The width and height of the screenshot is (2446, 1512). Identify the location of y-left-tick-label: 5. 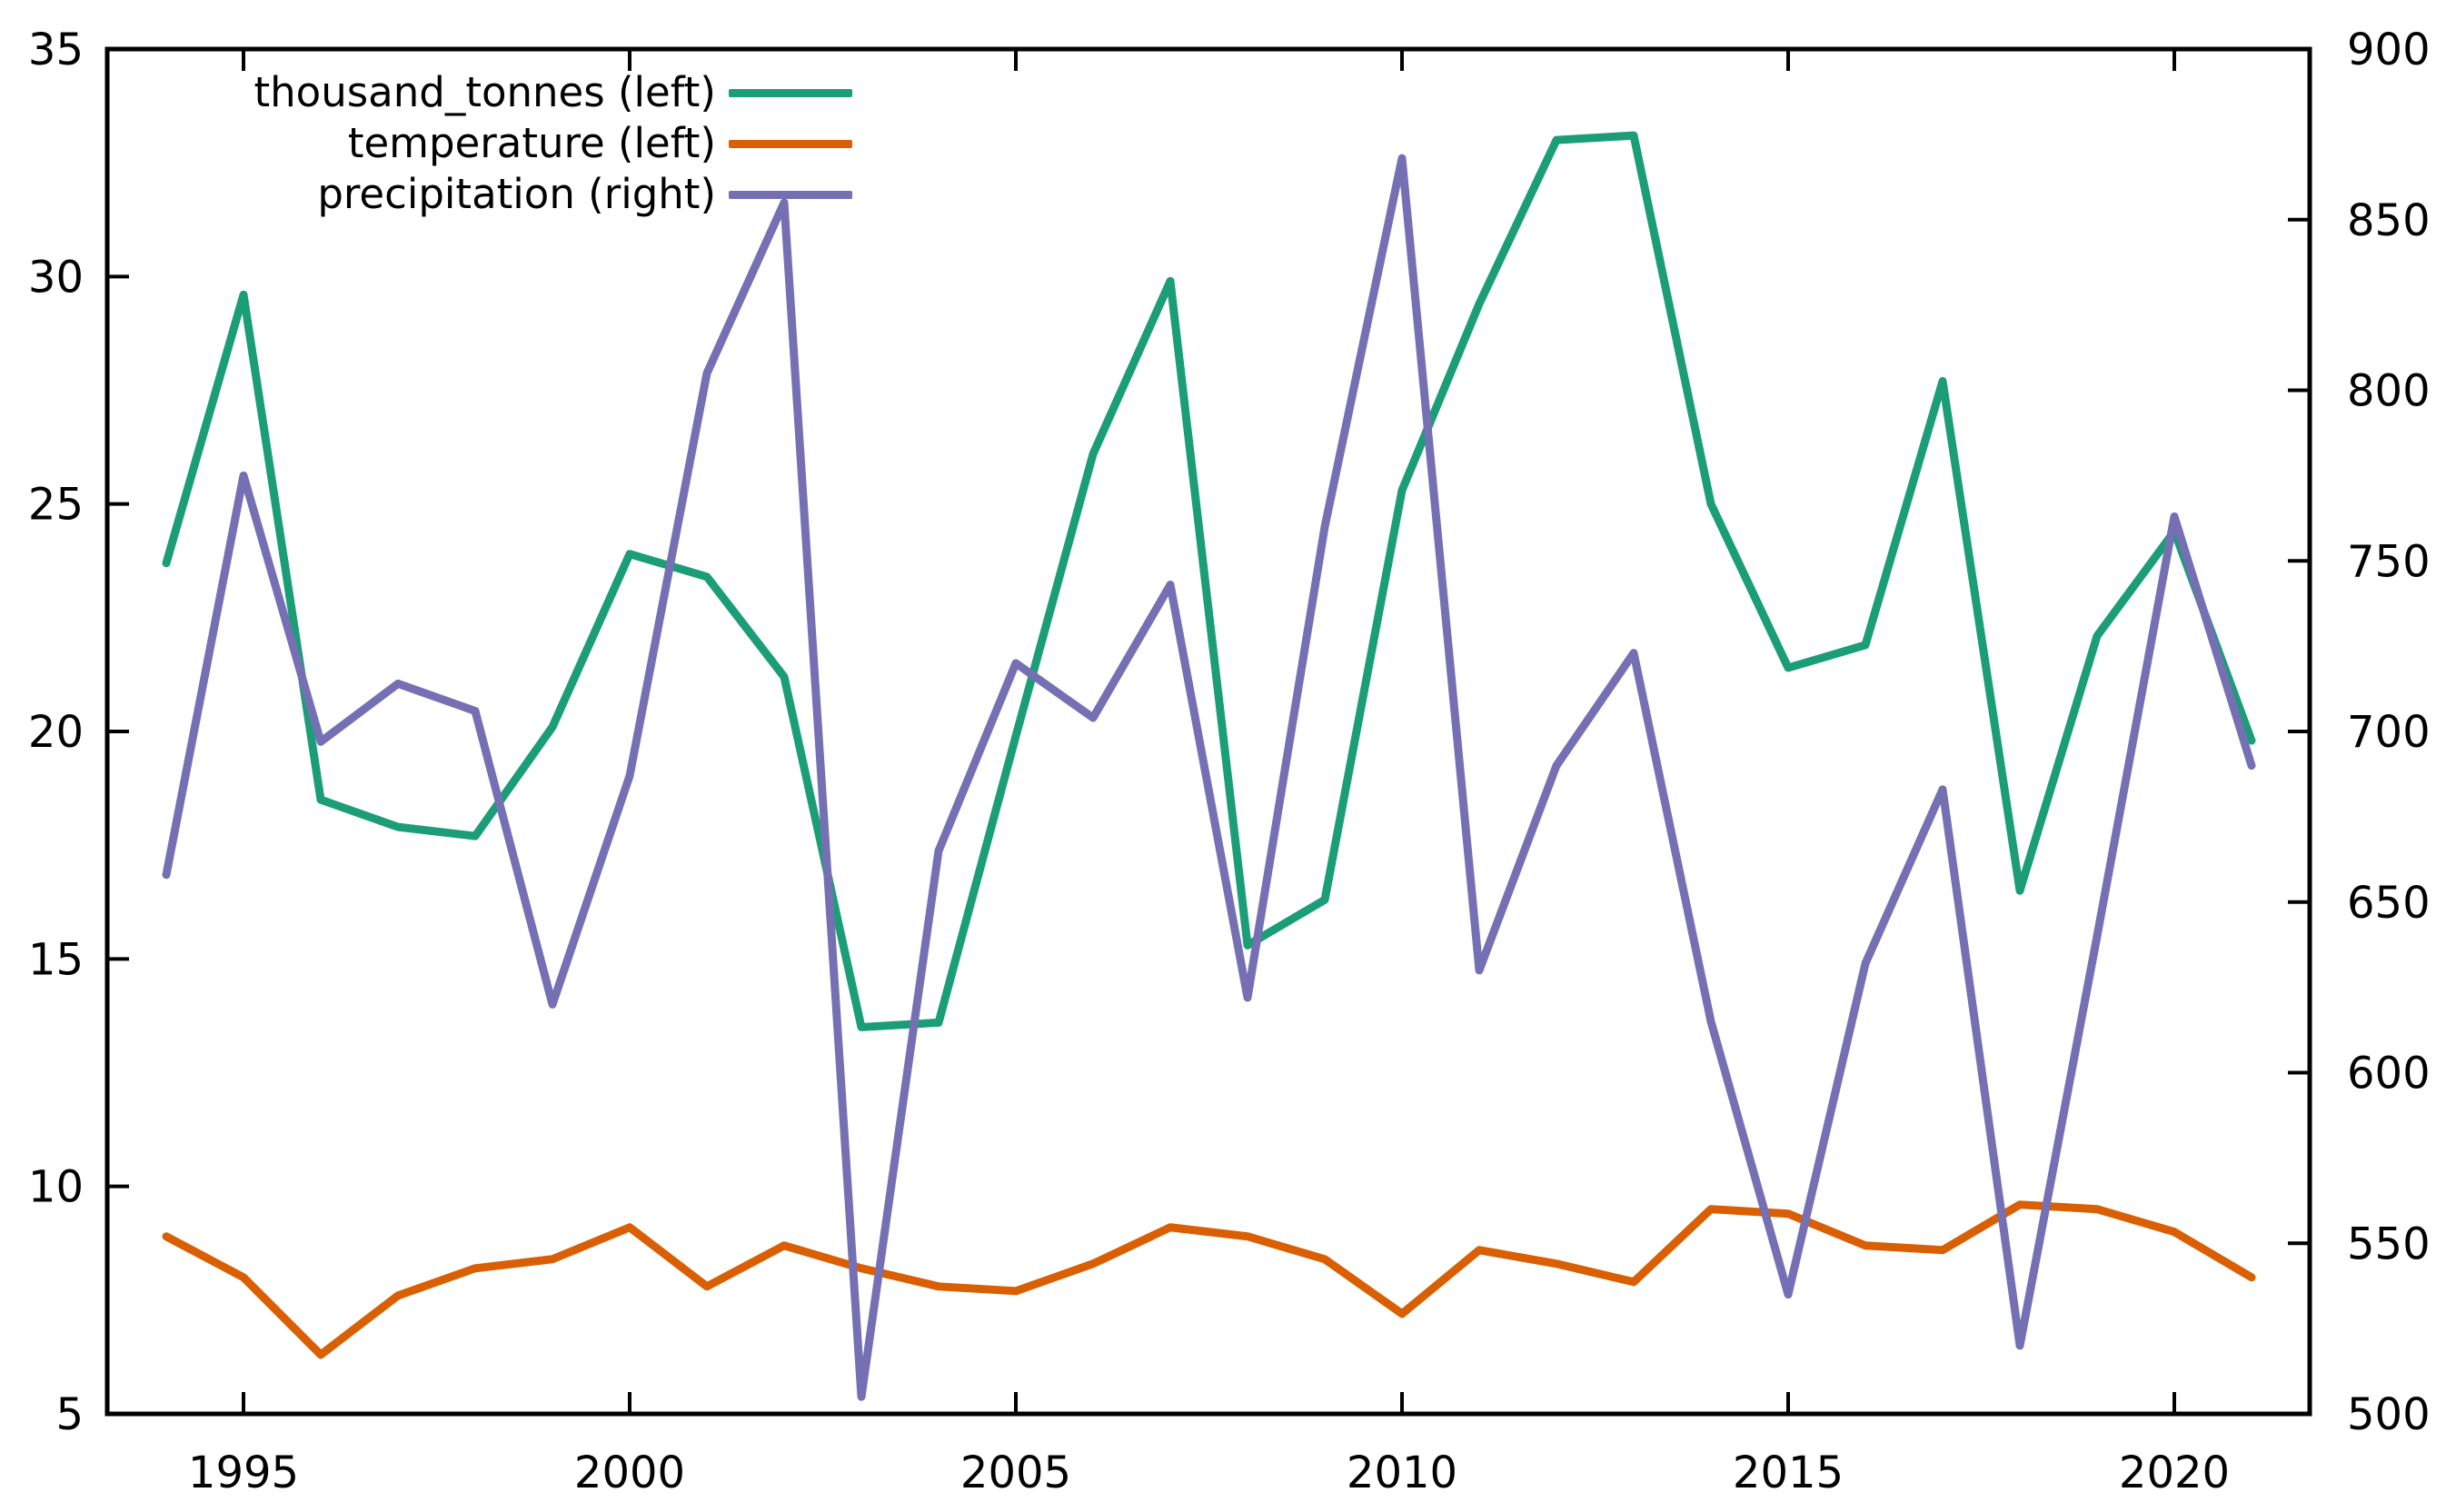
(69, 1414).